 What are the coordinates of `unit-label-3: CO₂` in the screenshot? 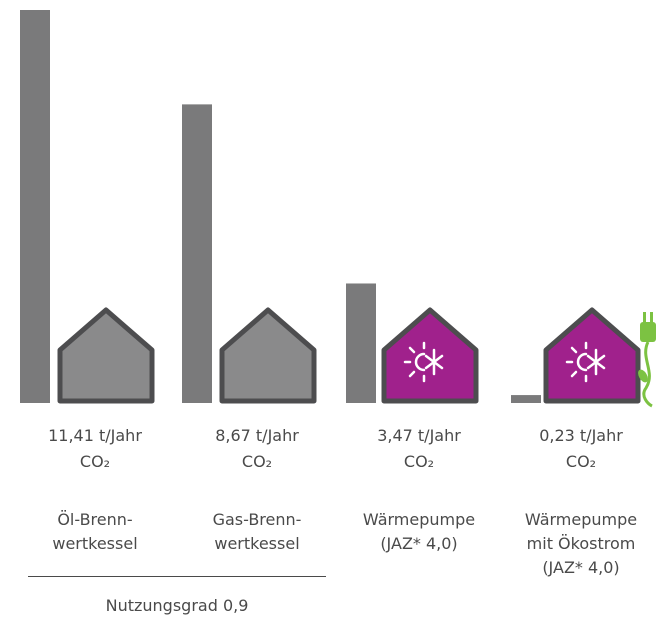 It's located at (581, 461).